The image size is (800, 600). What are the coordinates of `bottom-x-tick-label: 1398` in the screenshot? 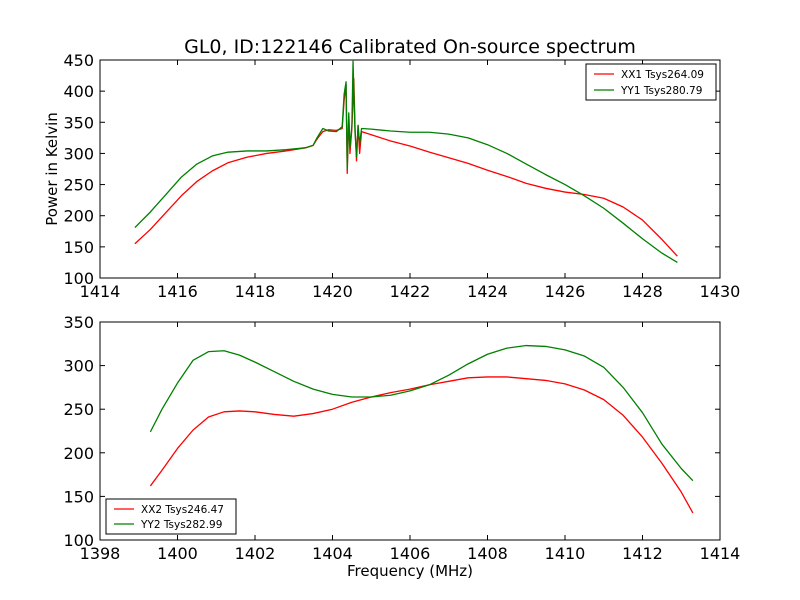 It's located at (100, 553).